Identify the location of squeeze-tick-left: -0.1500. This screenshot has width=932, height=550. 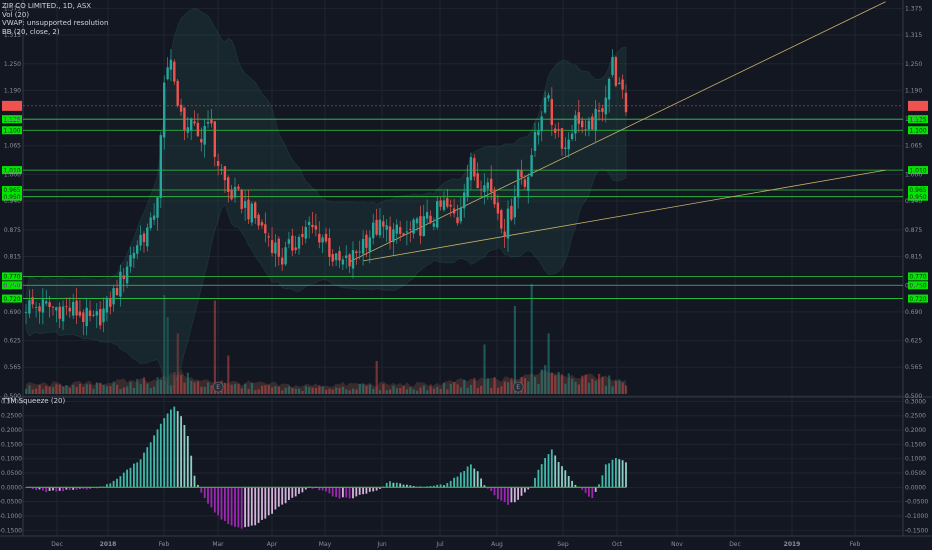
(11, 530).